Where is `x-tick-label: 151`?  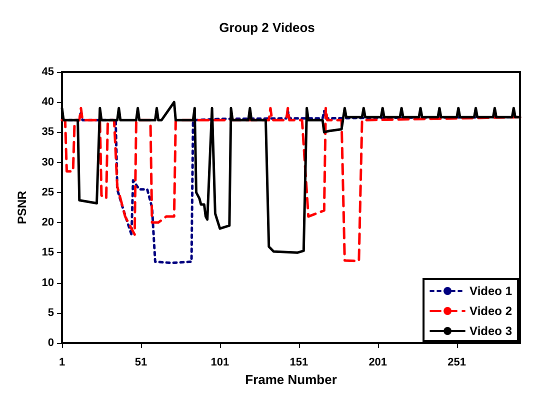
x-tick-label: 151 is located at coordinates (299, 362).